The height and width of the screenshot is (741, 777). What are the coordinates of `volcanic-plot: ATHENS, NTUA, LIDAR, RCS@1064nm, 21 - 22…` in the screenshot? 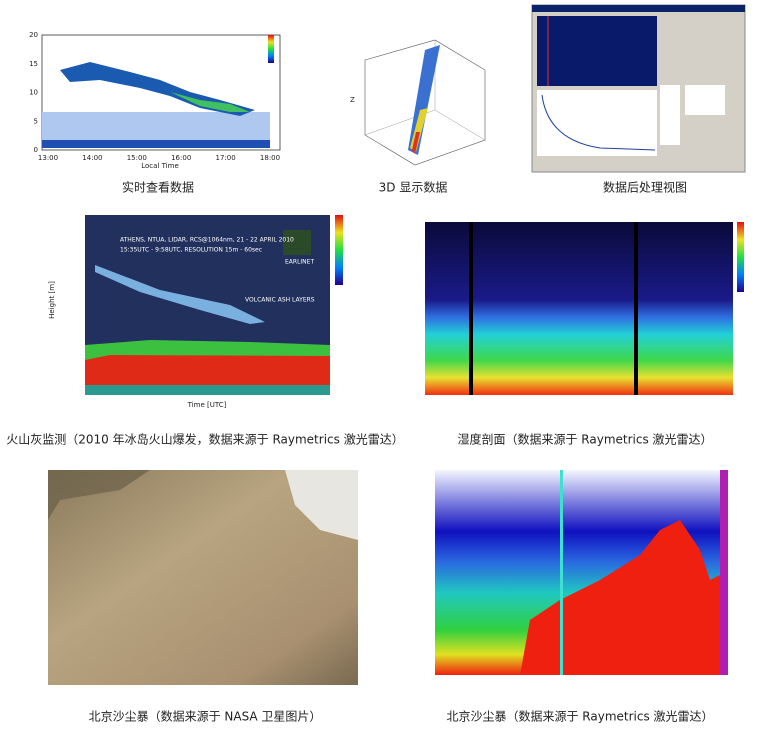 It's located at (195, 312).